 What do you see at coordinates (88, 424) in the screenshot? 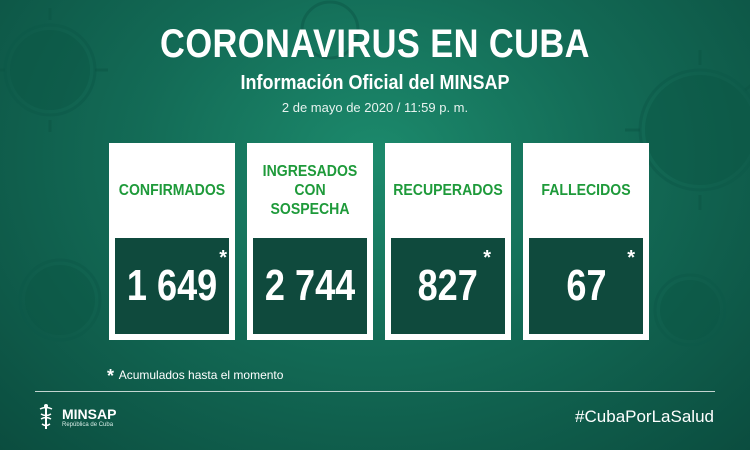
I see `logo-subtitle: República de Cuba` at bounding box center [88, 424].